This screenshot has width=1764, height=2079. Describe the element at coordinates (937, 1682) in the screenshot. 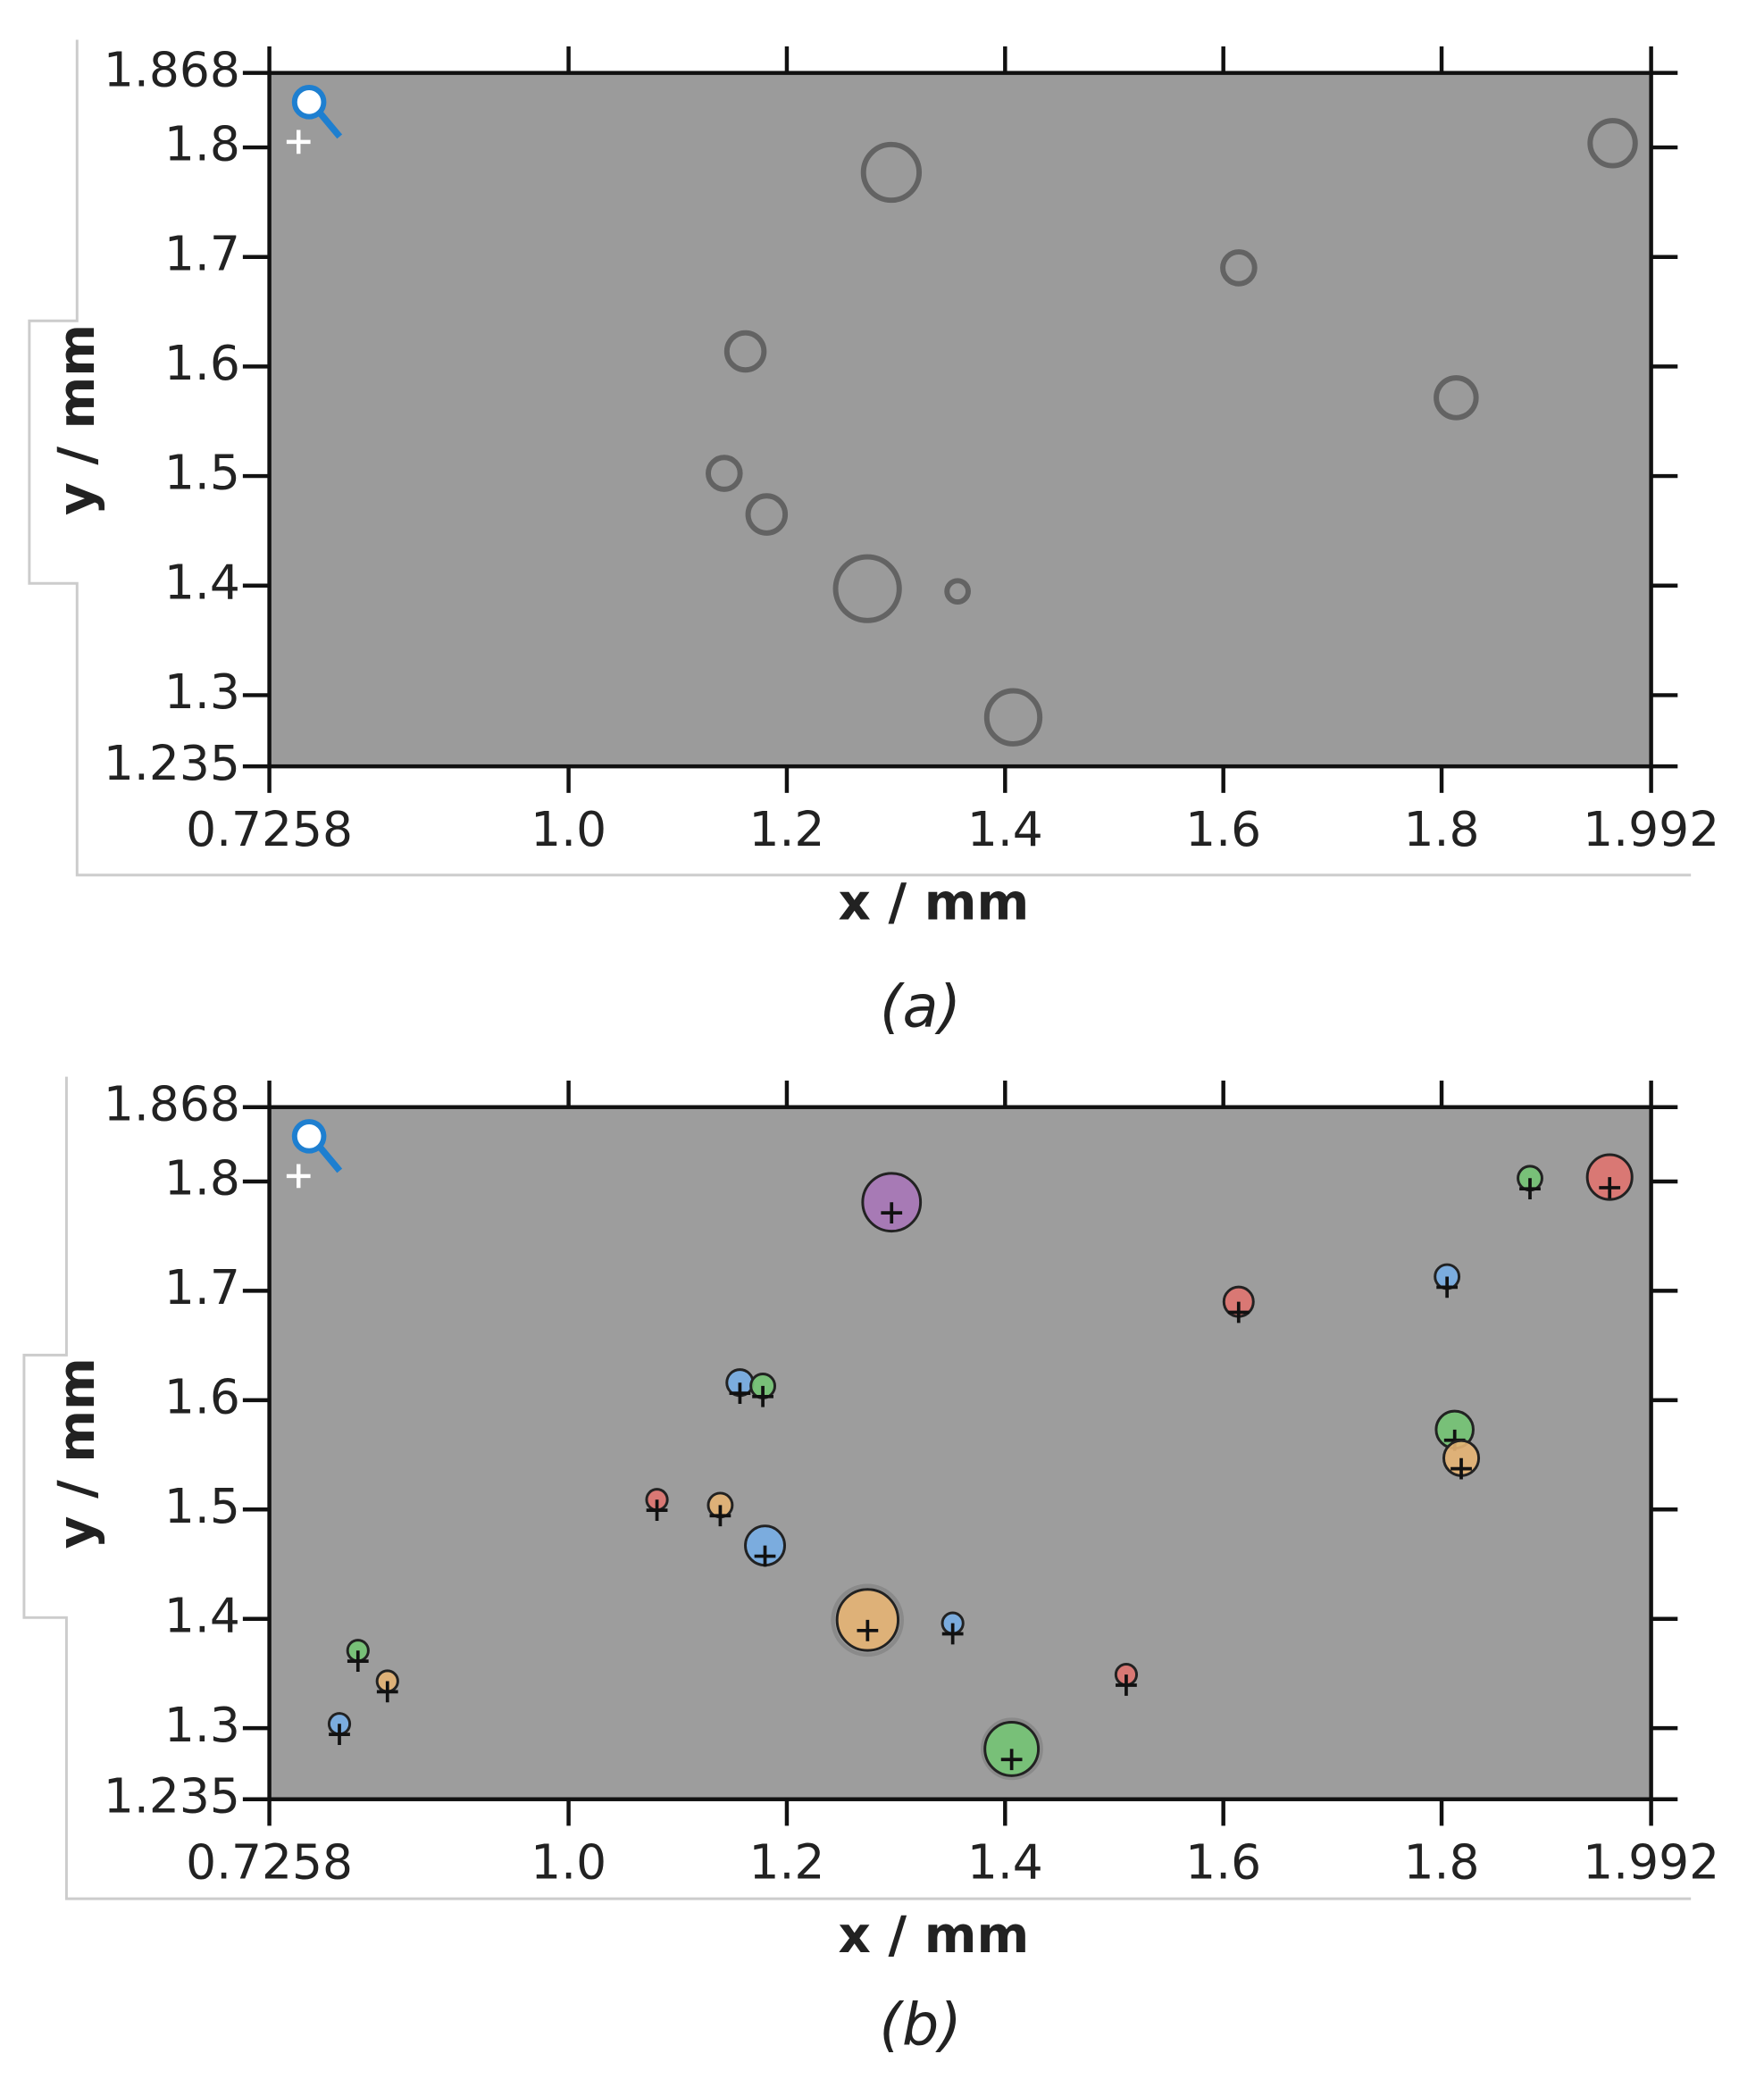

I see `image-rings` at that location.